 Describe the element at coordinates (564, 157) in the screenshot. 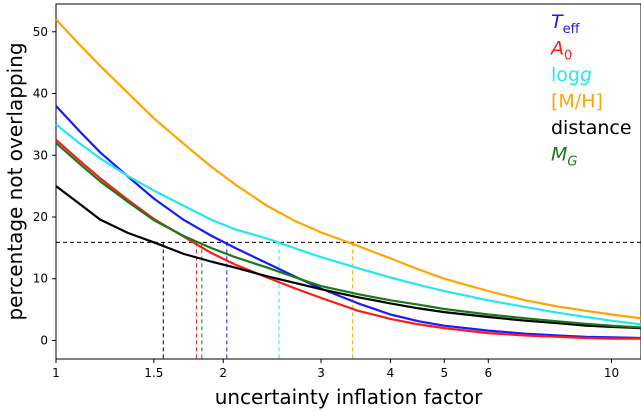

I see `legend-entry-5: MG` at that location.